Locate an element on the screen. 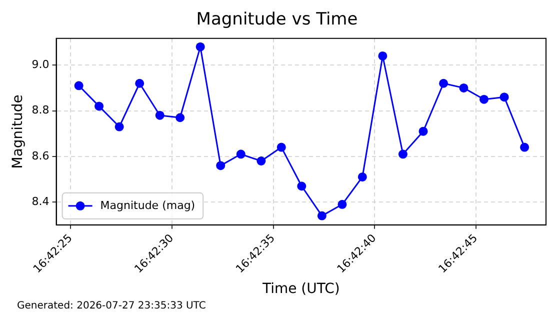 The image size is (560, 314). y-tick-label: 8.6 is located at coordinates (41, 155).